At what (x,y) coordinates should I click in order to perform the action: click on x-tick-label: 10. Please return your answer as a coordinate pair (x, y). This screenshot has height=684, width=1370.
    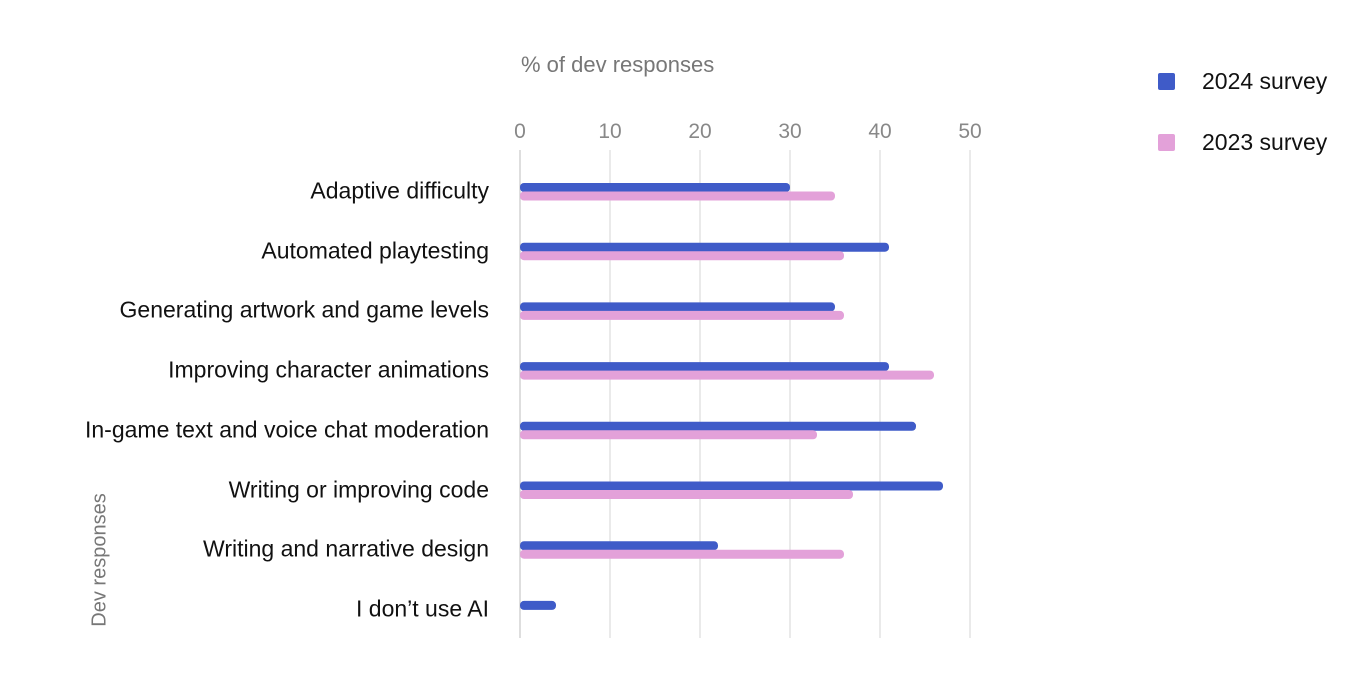
    Looking at the image, I should click on (609, 131).